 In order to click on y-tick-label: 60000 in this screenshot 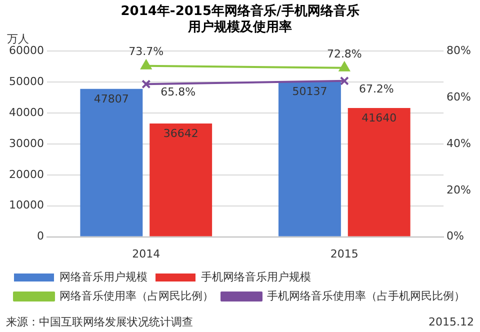, I will do `click(26, 51)`.